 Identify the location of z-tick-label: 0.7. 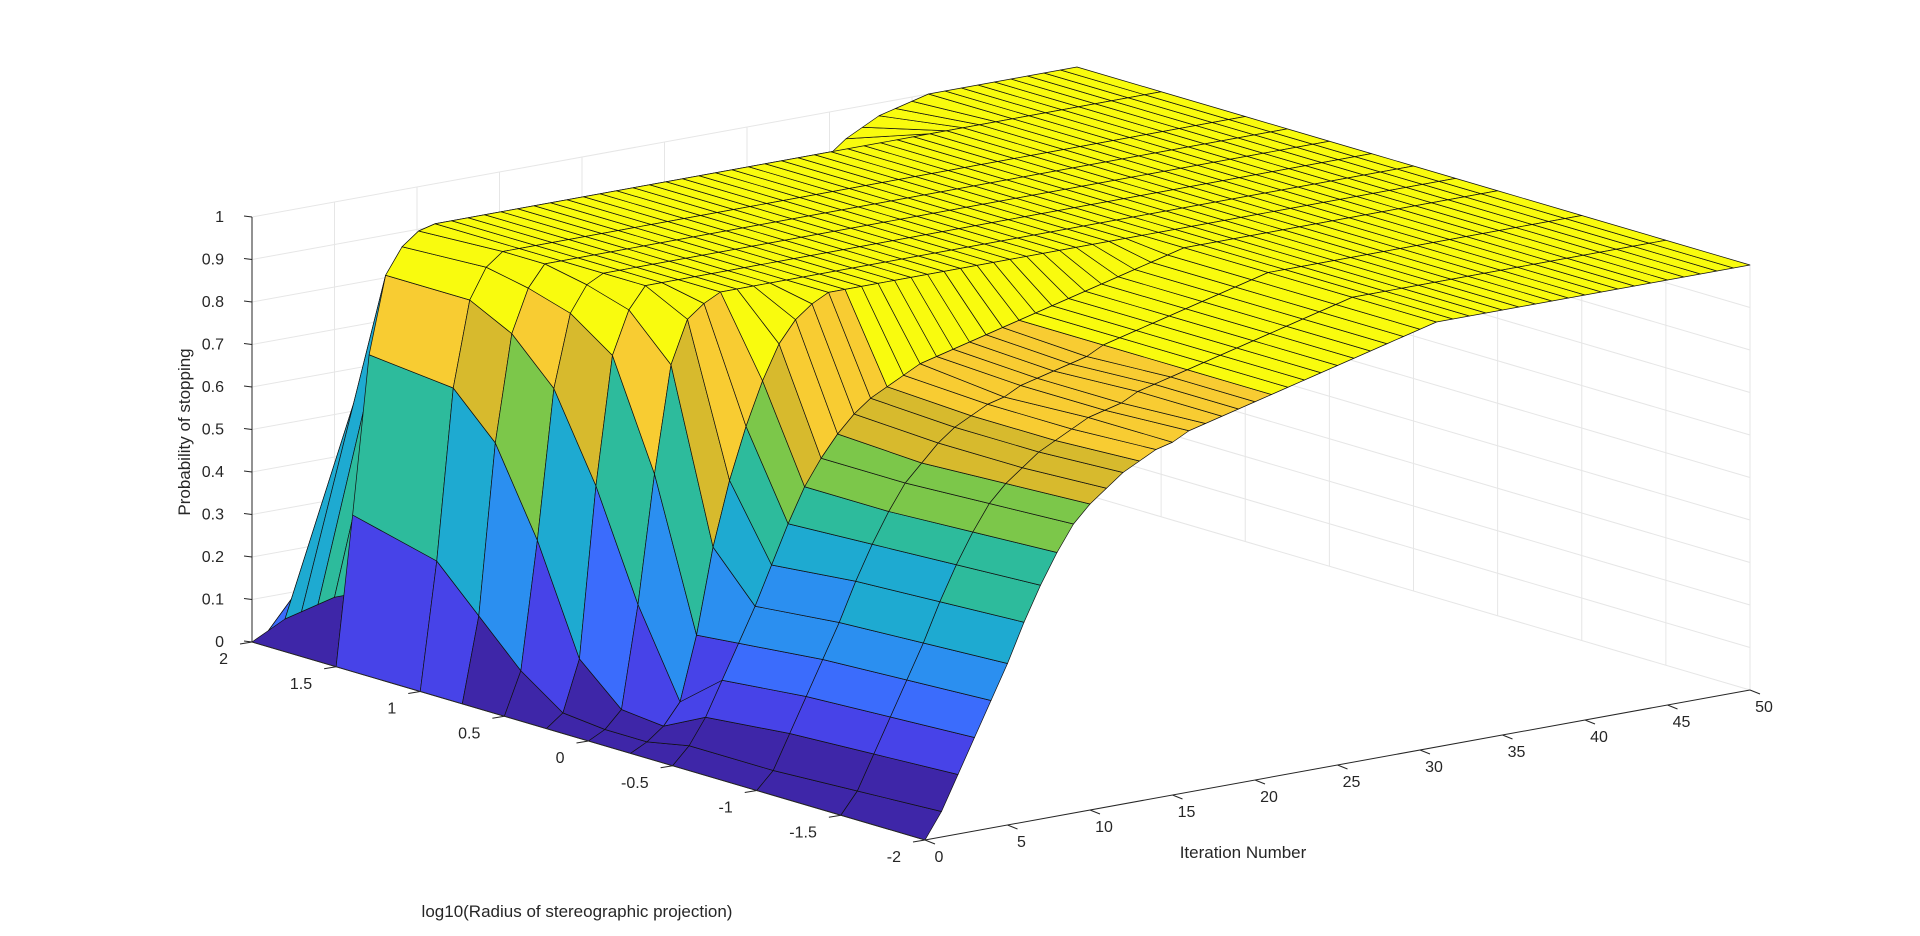
(213, 345).